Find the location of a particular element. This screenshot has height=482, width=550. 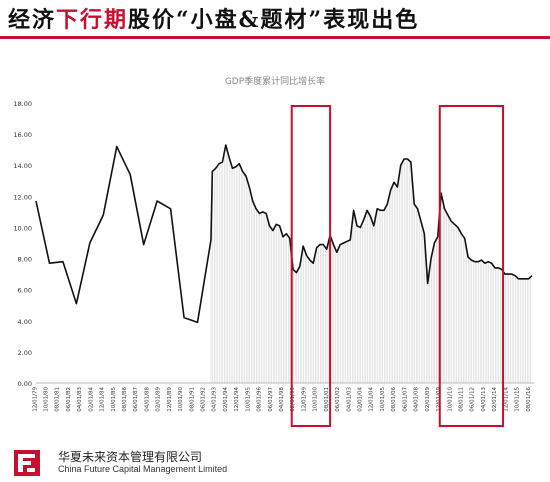

headline-part2: 下行期 is located at coordinates (92, 20).